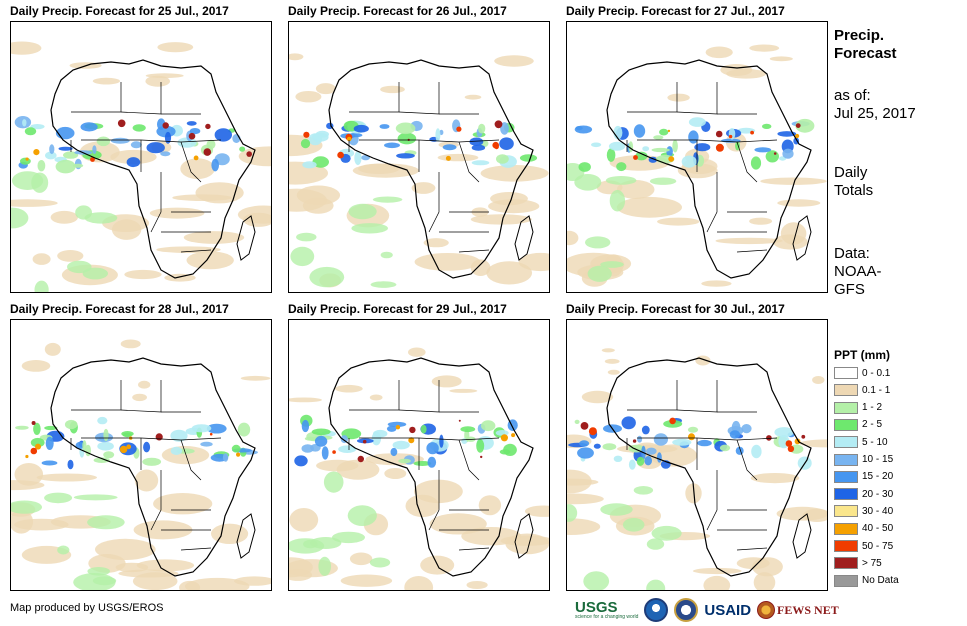 The width and height of the screenshot is (967, 626). Describe the element at coordinates (728, 610) in the screenshot. I see `usaid-logo-text: USAID` at that location.